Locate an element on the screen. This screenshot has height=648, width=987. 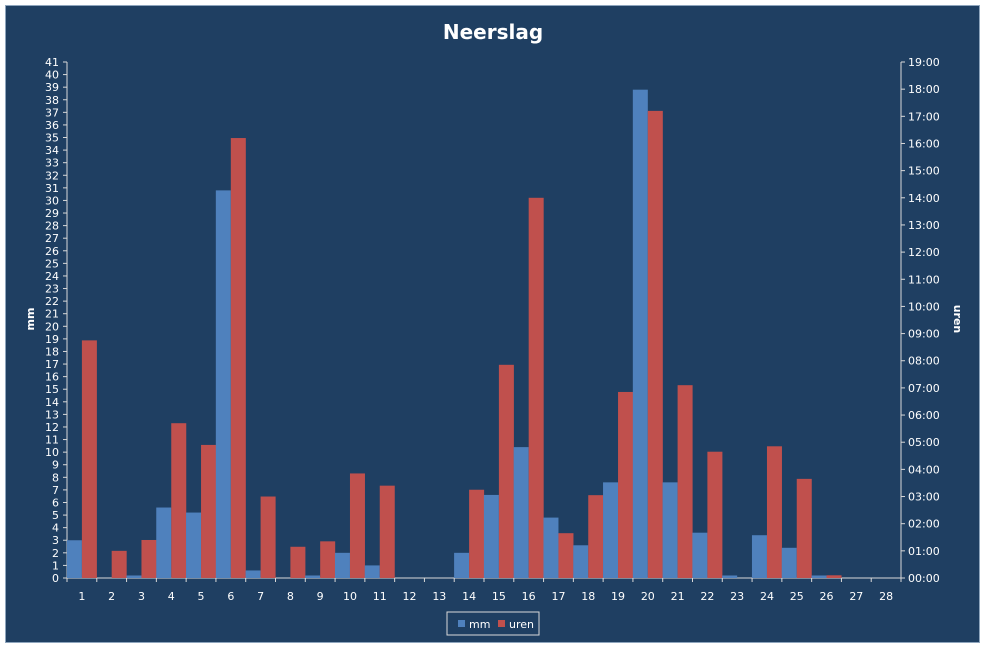
right-tick-label: 17:00 is located at coordinates (924, 116).